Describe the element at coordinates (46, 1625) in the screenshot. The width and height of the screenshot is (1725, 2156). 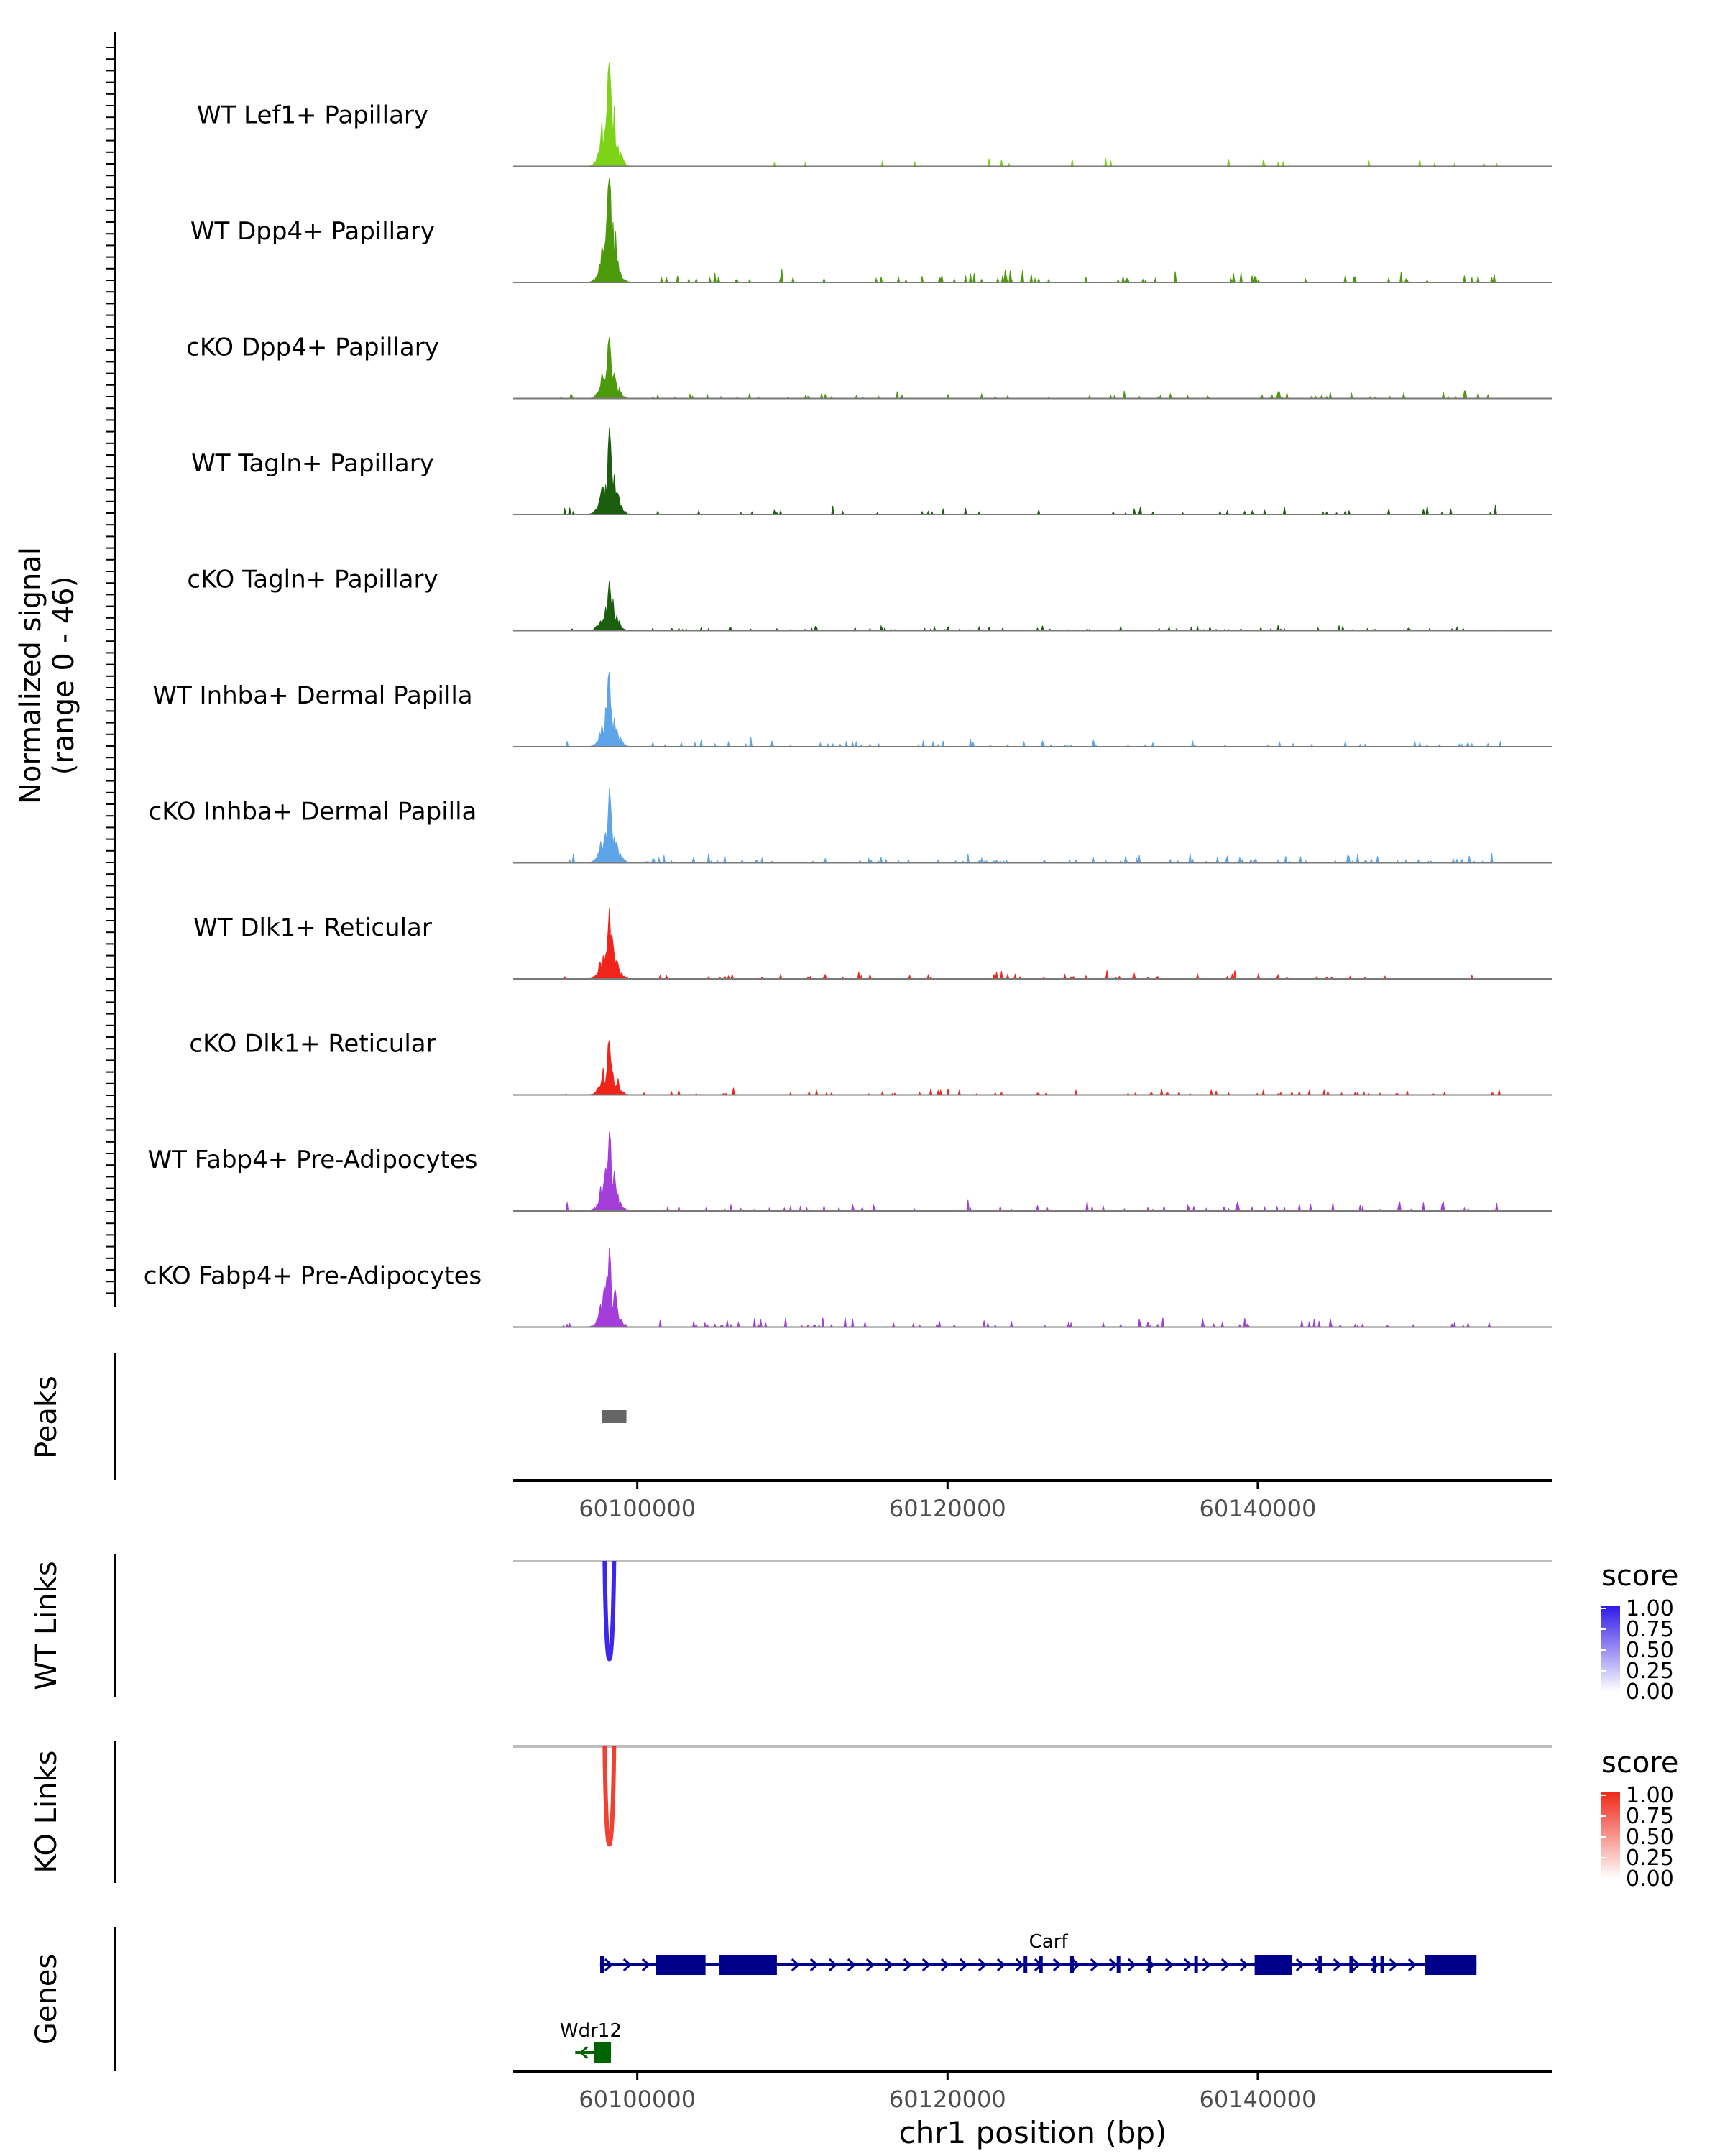
I see `wt-links-y-label: WT Links` at that location.